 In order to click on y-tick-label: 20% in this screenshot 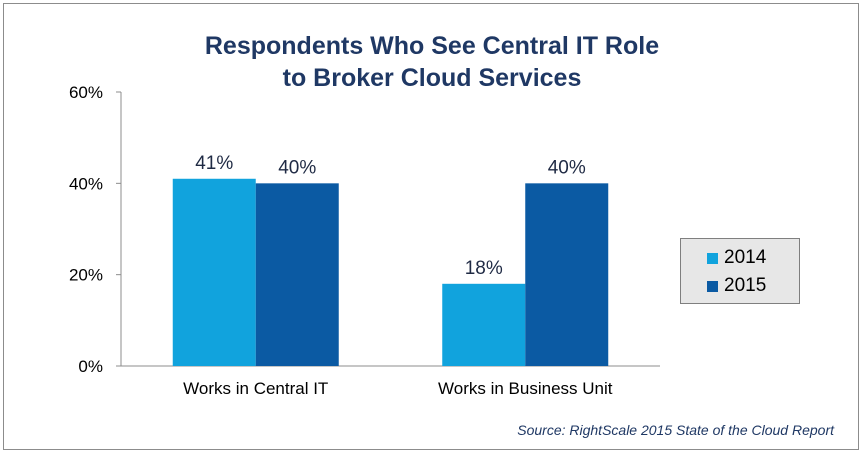, I will do `click(86, 275)`.